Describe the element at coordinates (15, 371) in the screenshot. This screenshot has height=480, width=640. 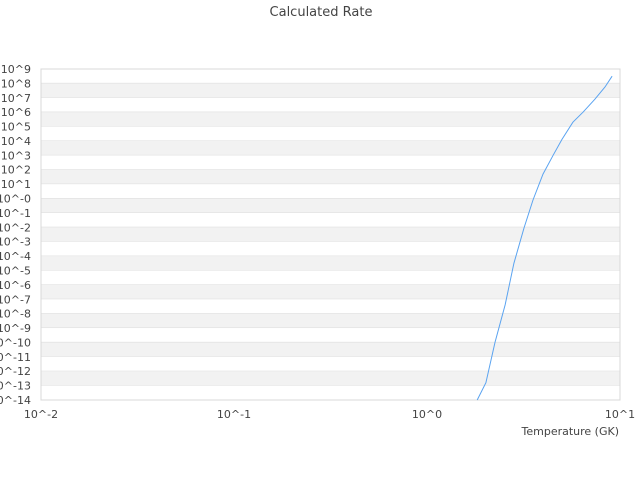
I see `y-tick-label: 10^-12` at that location.